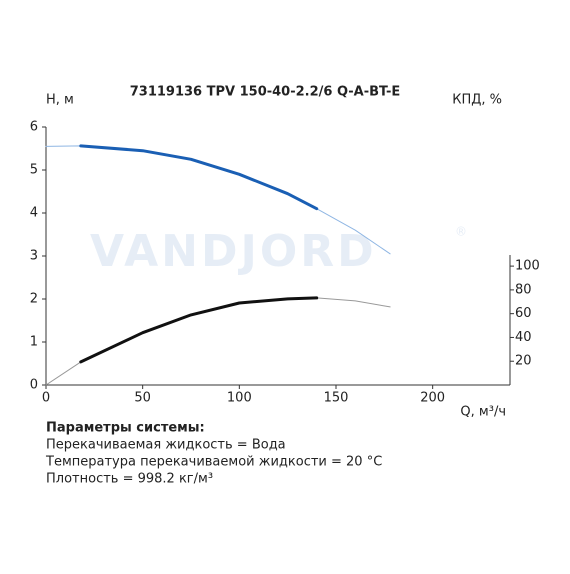 Image resolution: width=570 pixels, height=574 pixels. What do you see at coordinates (34, 213) in the screenshot?
I see `y-tick-label: 4` at bounding box center [34, 213].